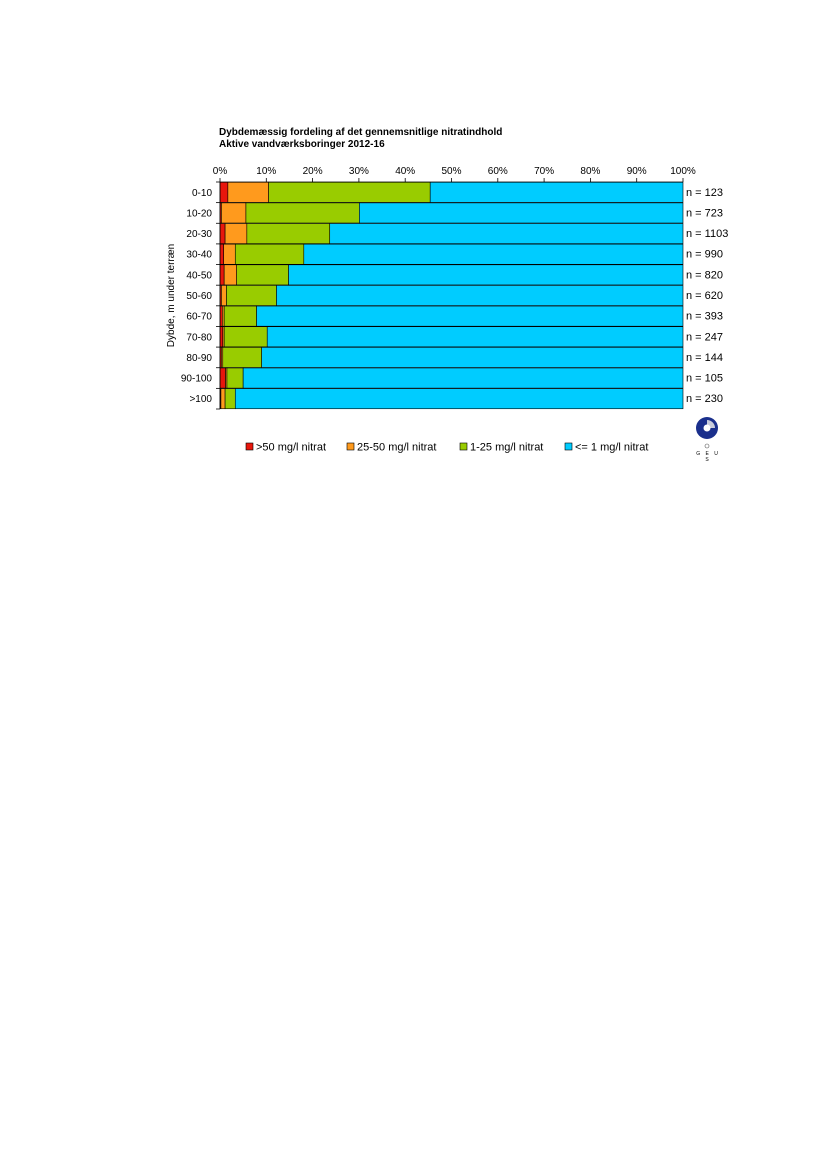 The height and width of the screenshot is (1169, 827). What do you see at coordinates (405, 171) in the screenshot?
I see `x-tick-label: 40%` at bounding box center [405, 171].